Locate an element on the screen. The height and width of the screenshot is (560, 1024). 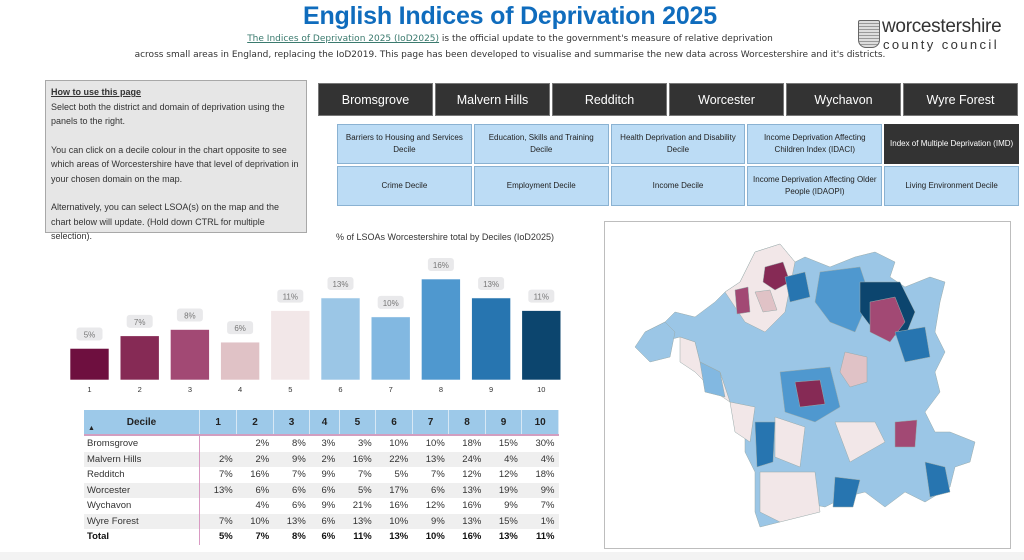
domain-button-employment: Employment Decile is located at coordinates (541, 186).